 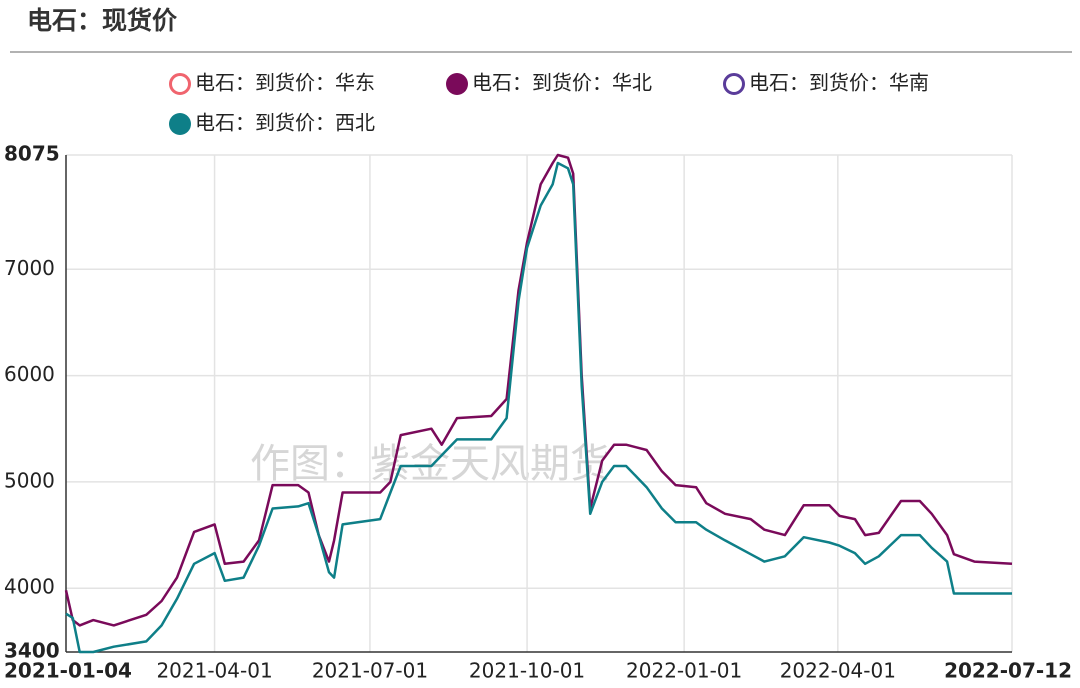 I want to click on legend-label: 电石：到货价：西北, so click(x=285, y=123).